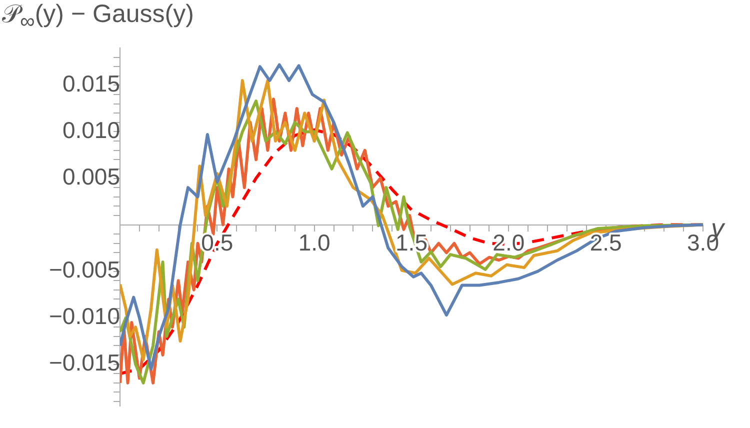  I want to click on y-axis-title: 𝒫$_{∞}$(y) − Gauss(y), so click(98, 17).